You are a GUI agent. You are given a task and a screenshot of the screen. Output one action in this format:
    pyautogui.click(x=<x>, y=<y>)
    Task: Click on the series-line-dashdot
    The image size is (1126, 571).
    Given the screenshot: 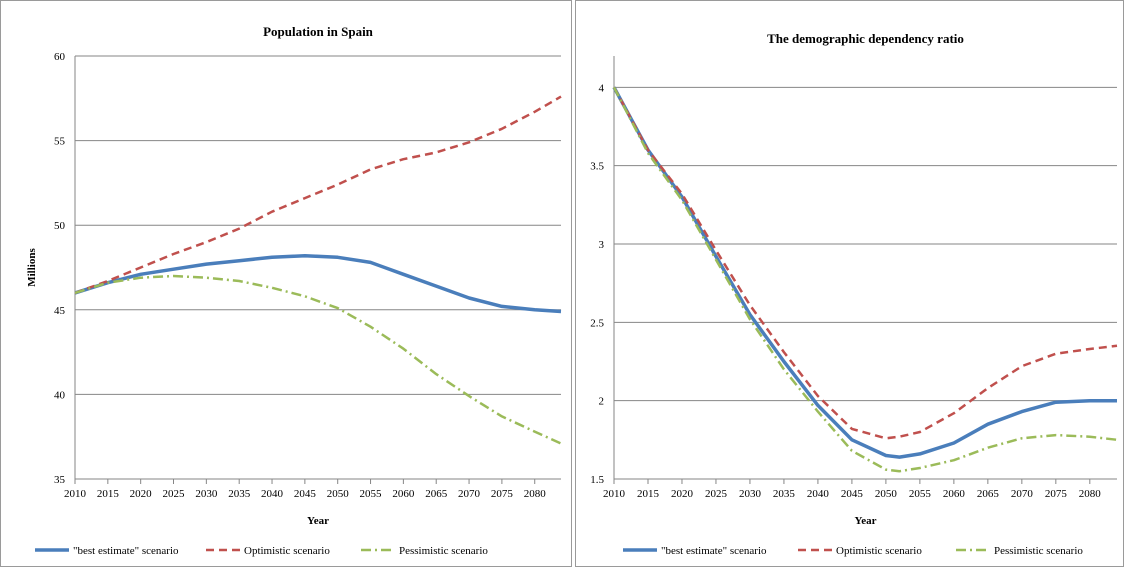 What is the action you would take?
    pyautogui.click(x=318, y=359)
    